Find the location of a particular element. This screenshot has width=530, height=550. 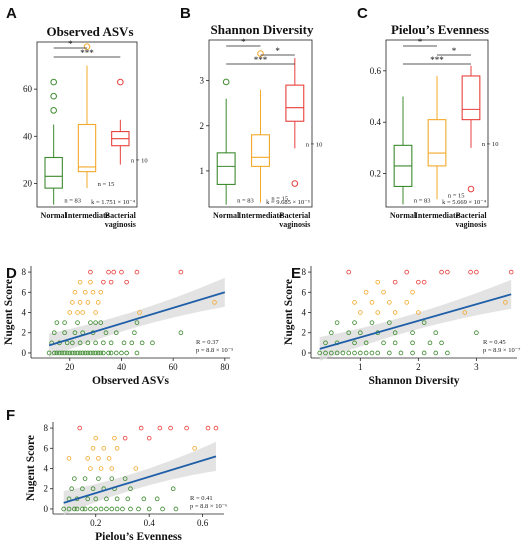

panel-label: C is located at coordinates (362, 13).